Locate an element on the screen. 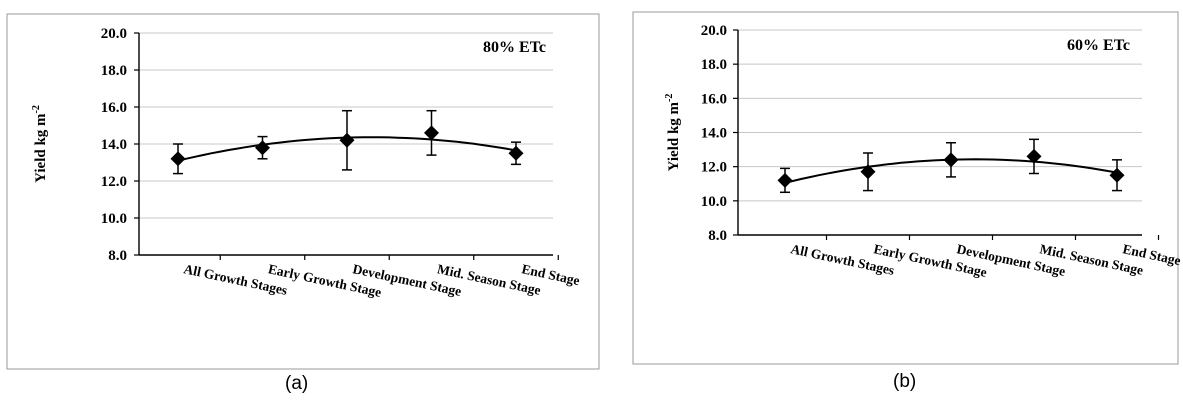 The image size is (1183, 400). panel-caption-b: (b) is located at coordinates (905, 381).